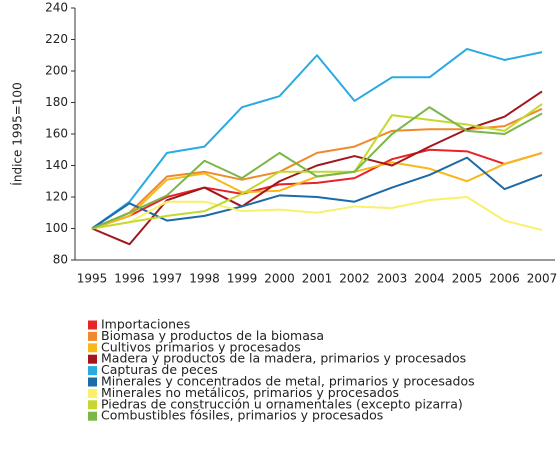 This screenshot has width=560, height=463. Describe the element at coordinates (392, 279) in the screenshot. I see `x-tick-label: 2003` at that location.